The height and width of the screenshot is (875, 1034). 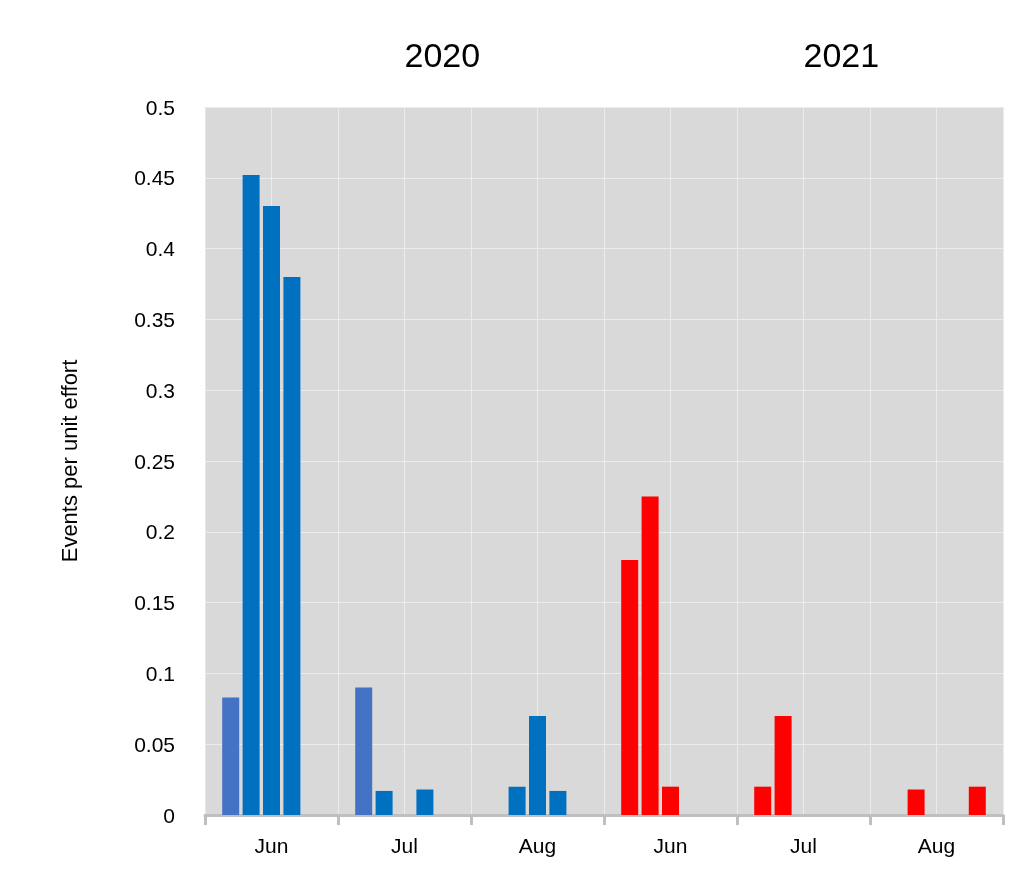 I want to click on y-tick-label: 0.45, so click(x=154, y=178).